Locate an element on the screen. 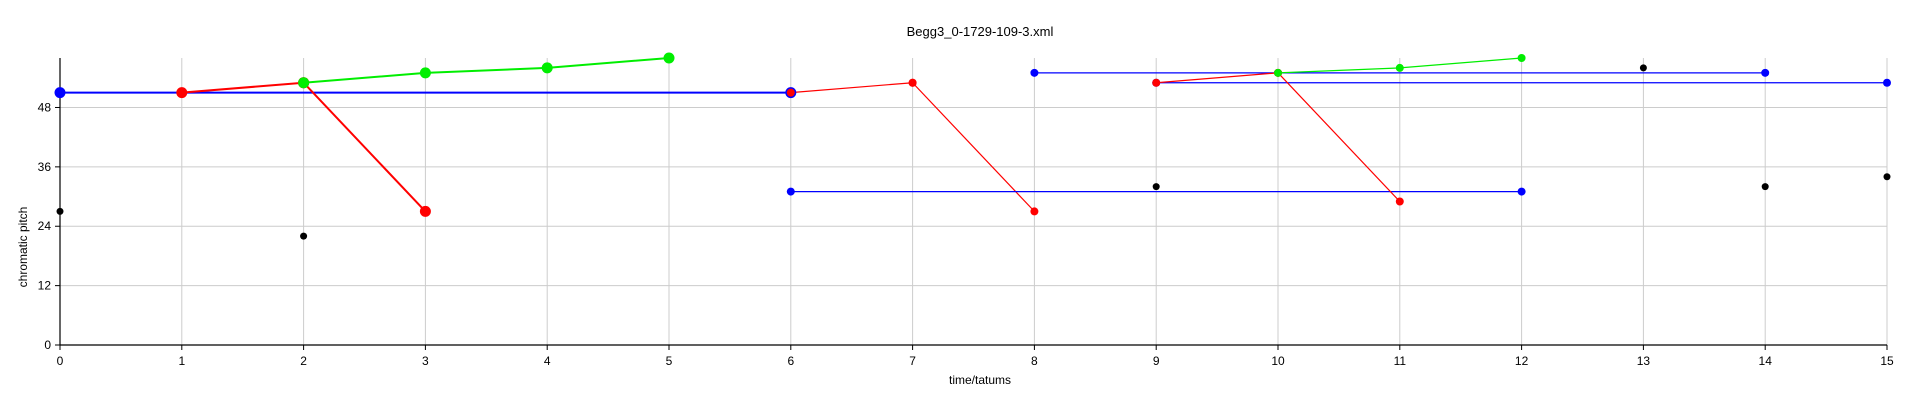  x-tick-label: 12 is located at coordinates (1522, 361).